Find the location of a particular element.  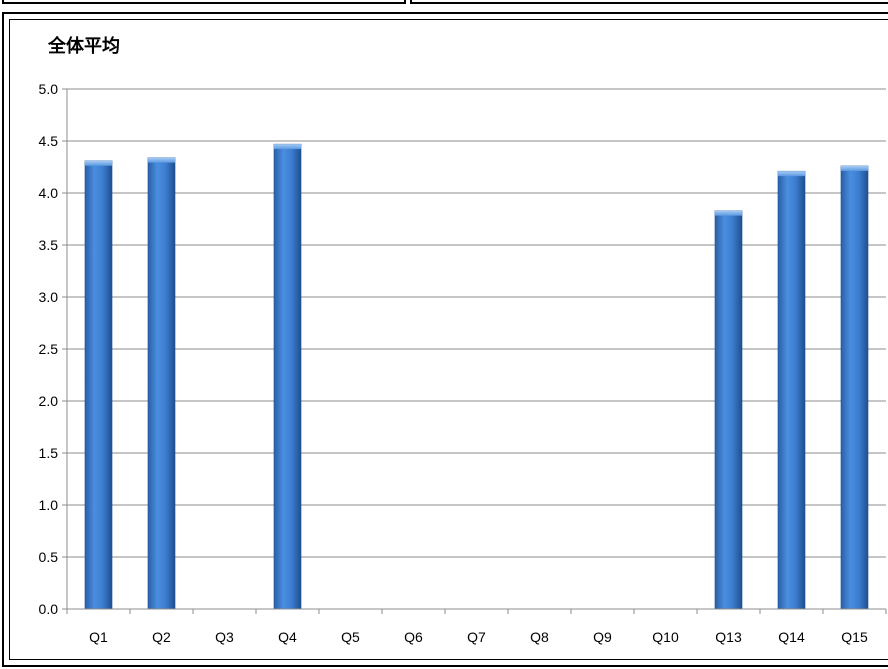

x-tick-label: Q8 is located at coordinates (539, 637).